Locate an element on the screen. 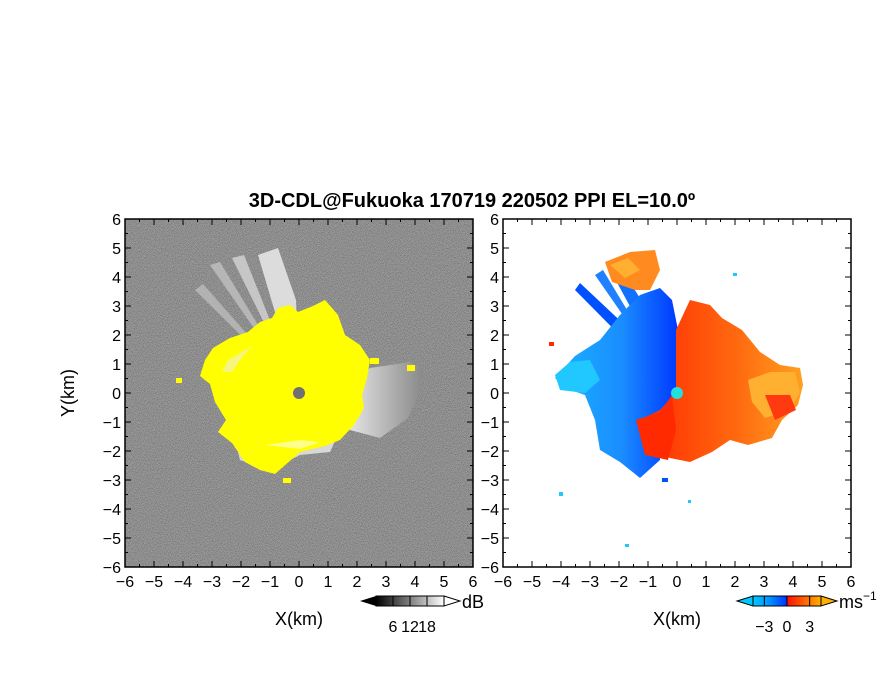  velocity-xtick-label: 6 is located at coordinates (851, 582).